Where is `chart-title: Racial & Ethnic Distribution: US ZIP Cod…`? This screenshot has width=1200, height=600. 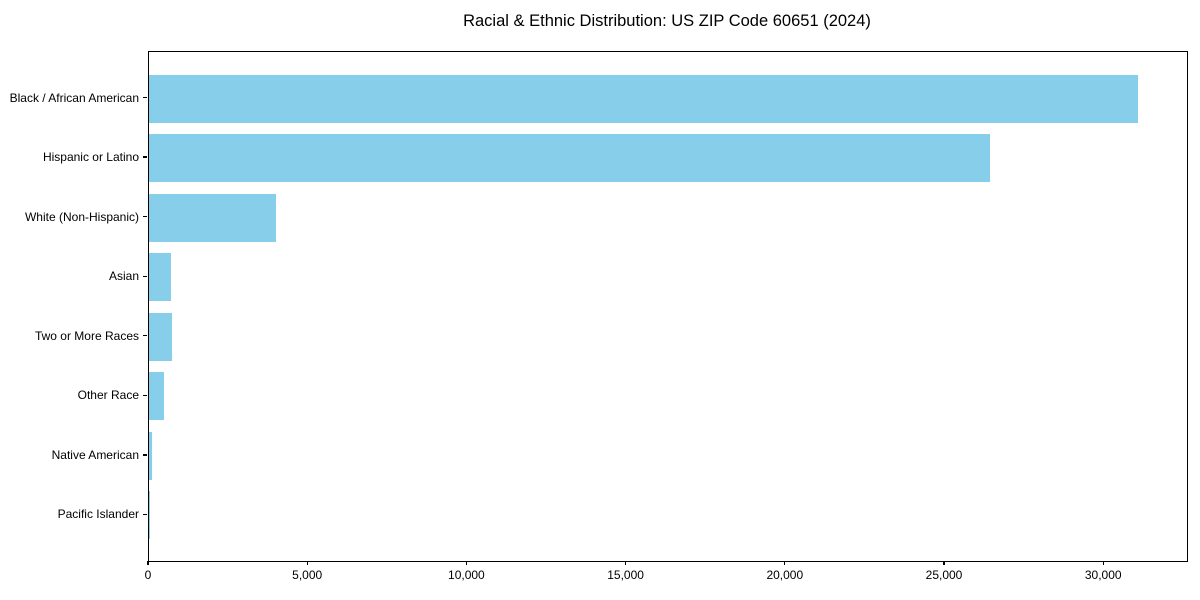
chart-title: Racial & Ethnic Distribution: US ZIP Cod… is located at coordinates (667, 21).